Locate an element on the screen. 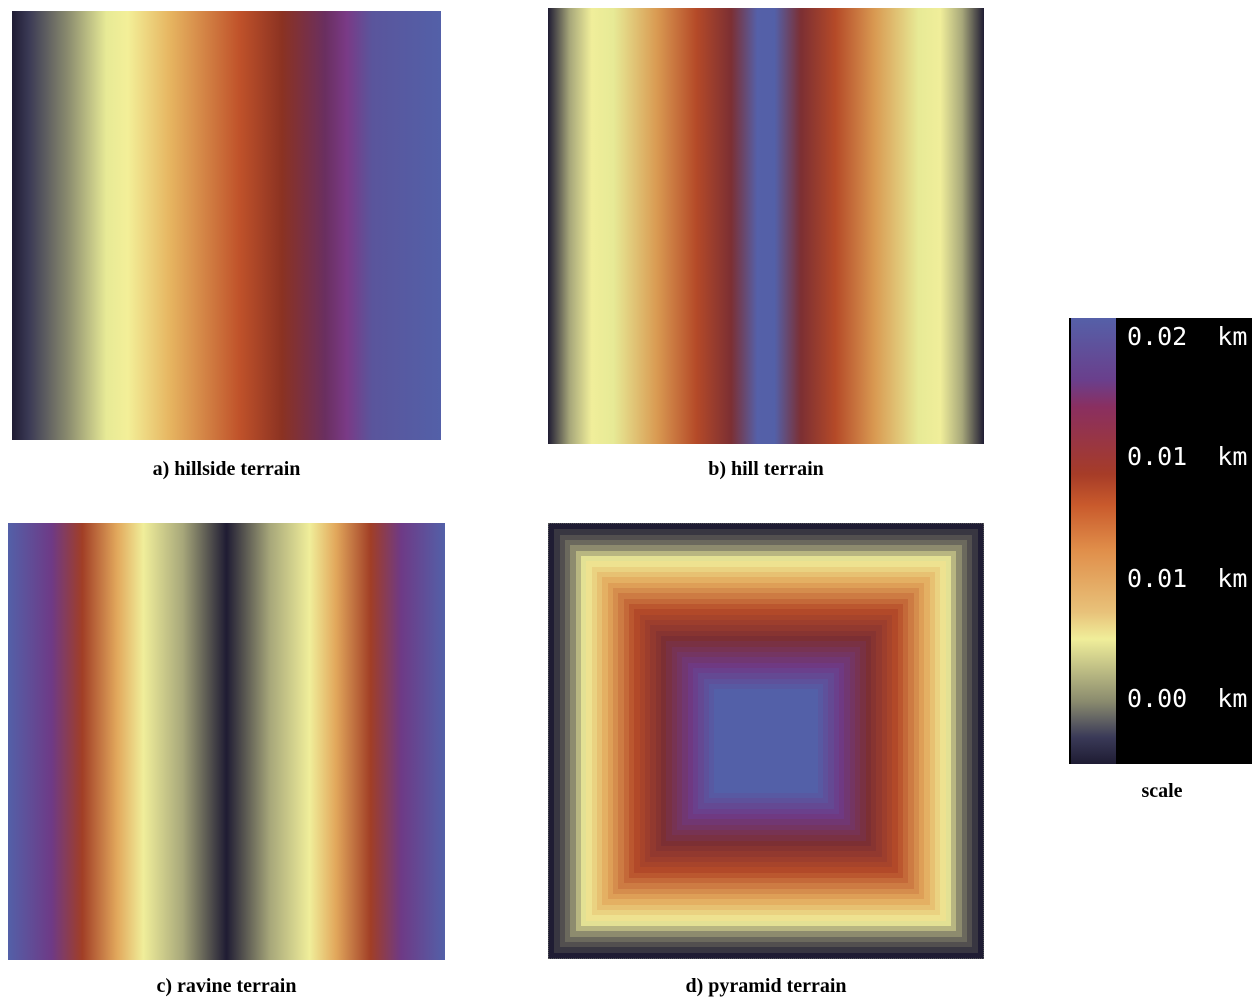  scale-color-strip is located at coordinates (1093, 541).